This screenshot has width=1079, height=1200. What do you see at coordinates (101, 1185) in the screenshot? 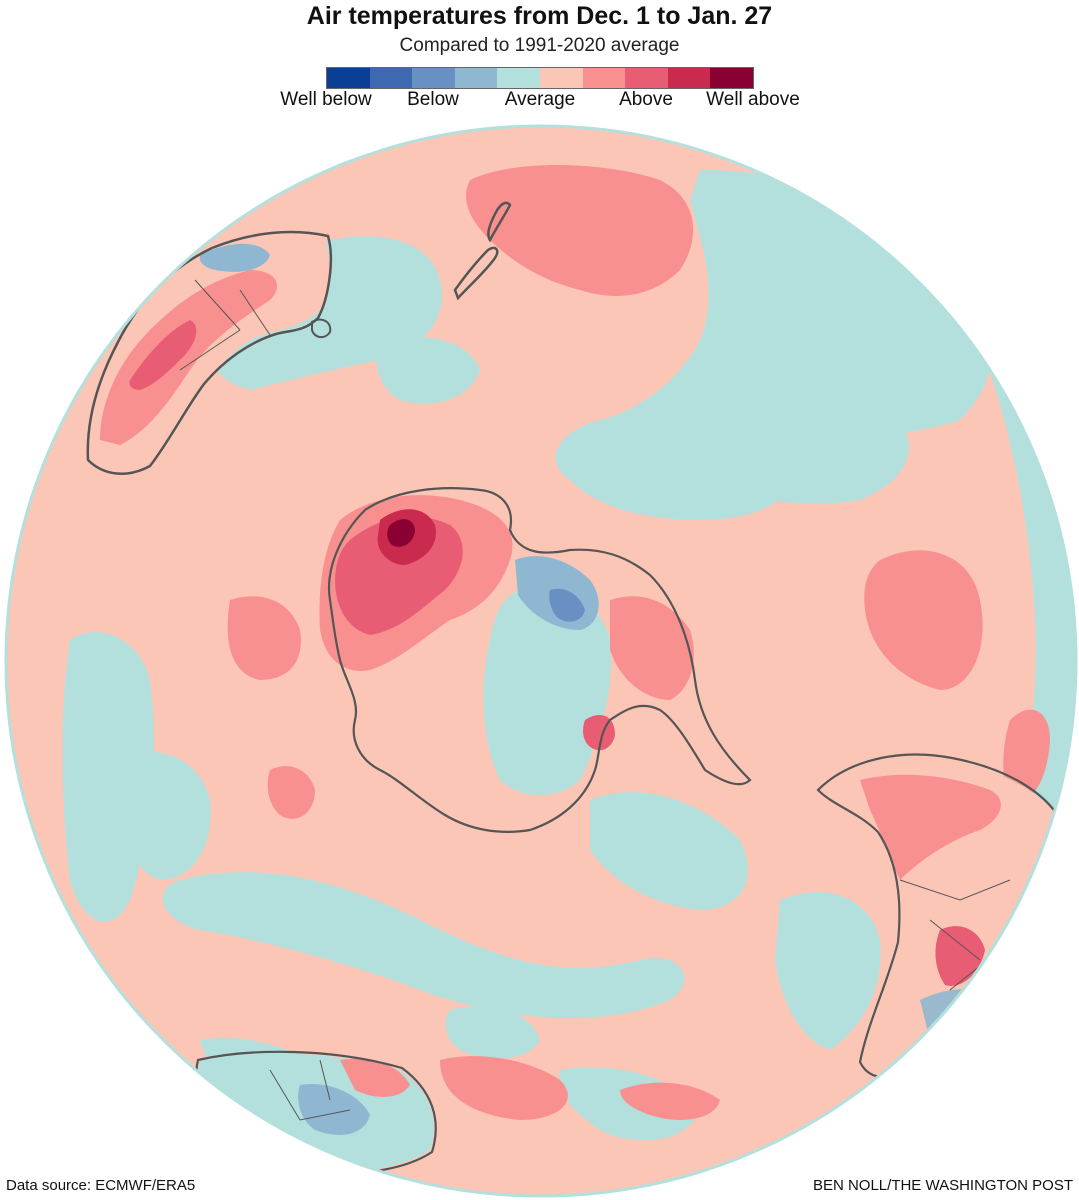
I see `data-source-credit: Data source: ECMWF/ERA5` at bounding box center [101, 1185].